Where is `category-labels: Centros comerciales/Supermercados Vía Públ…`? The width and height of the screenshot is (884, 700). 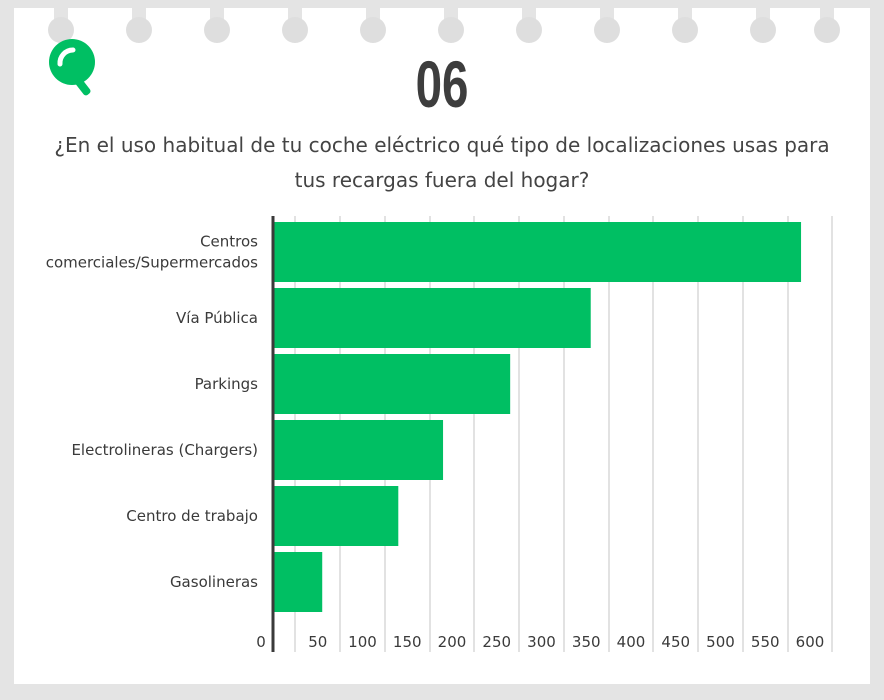
category-labels: Centros comerciales/Supermercados Vía Públ… is located at coordinates (152, 412).